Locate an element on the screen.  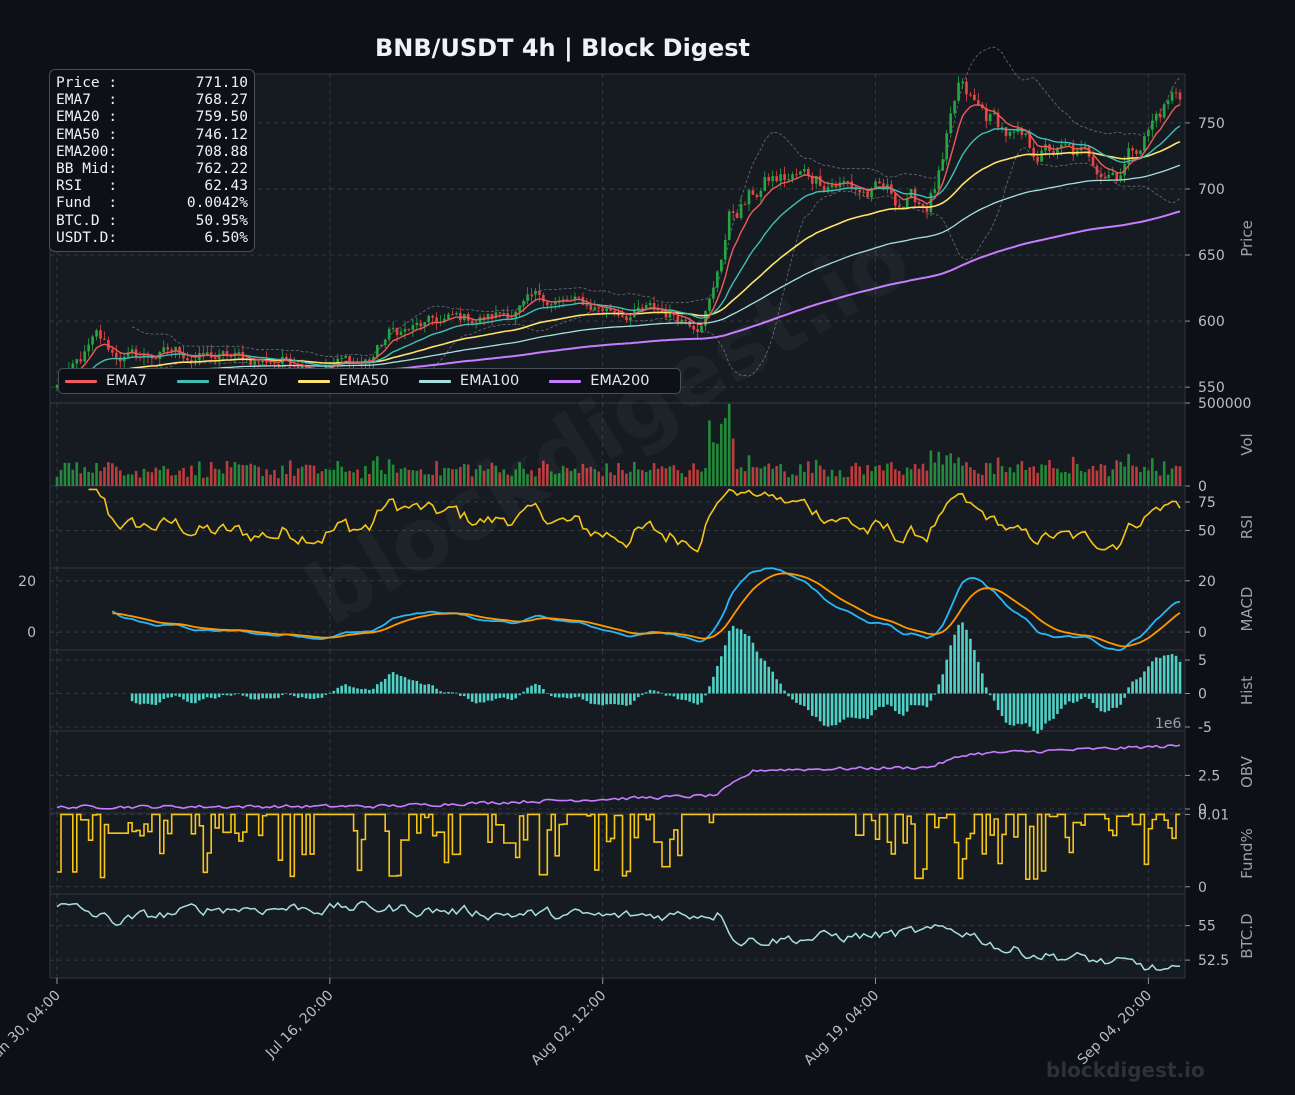
y-axis-label: BTC.D is located at coordinates (1247, 935).